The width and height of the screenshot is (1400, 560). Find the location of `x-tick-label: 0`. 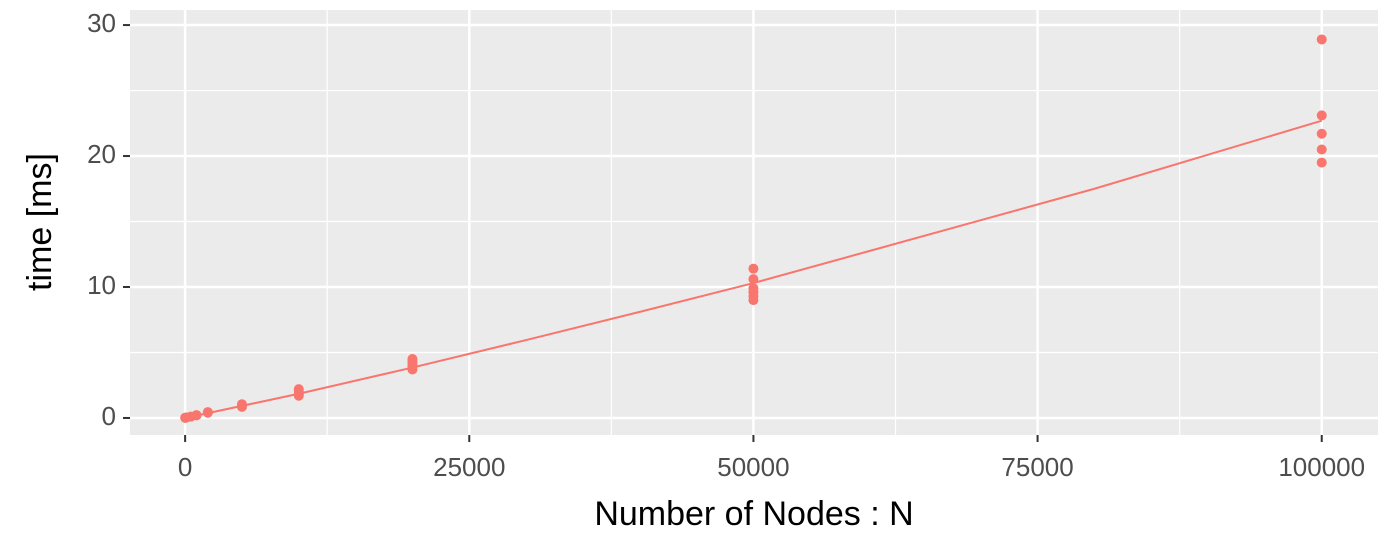

x-tick-label: 0 is located at coordinates (185, 467).